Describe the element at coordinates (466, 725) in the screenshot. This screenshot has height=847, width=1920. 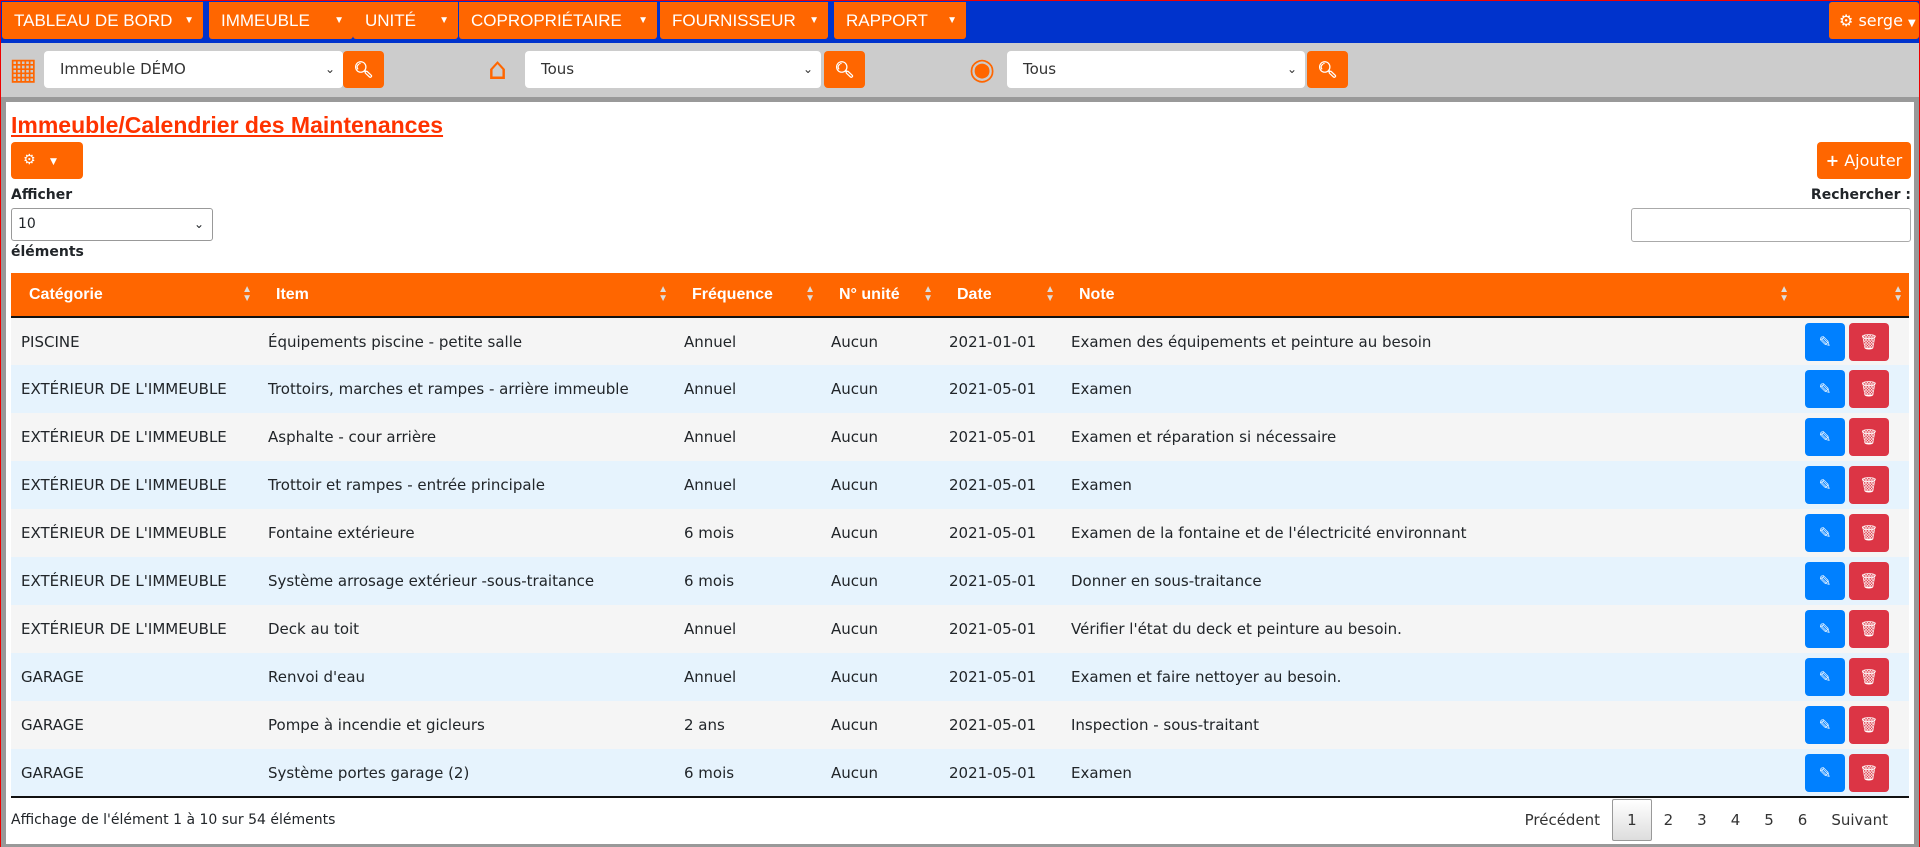
I see `table-cell: Pompe à incendie et gicleurs` at that location.